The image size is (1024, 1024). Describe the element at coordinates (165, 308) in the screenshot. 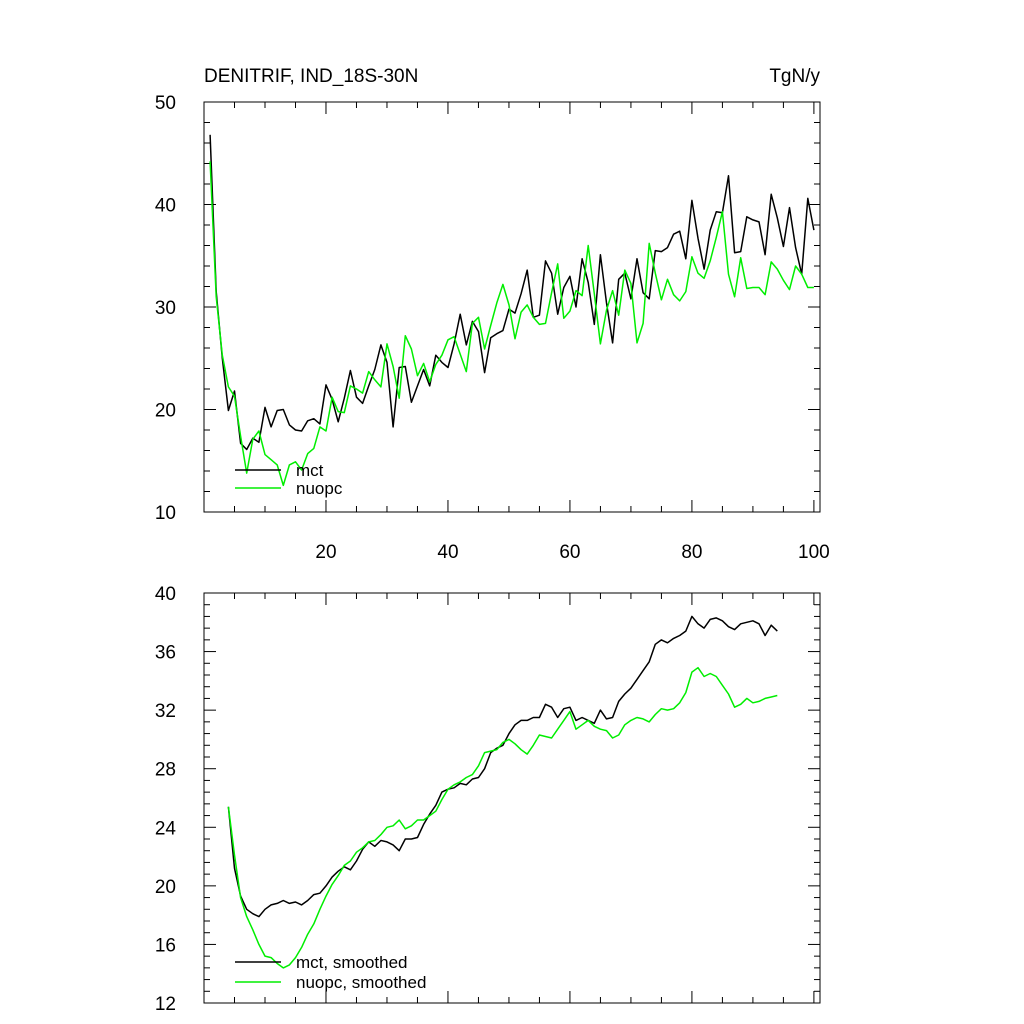

I see `y-tick-label: 30` at that location.